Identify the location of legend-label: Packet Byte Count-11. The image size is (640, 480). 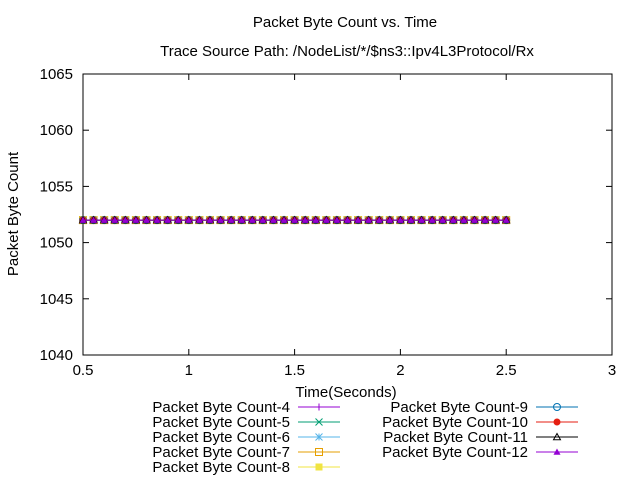
(455, 437).